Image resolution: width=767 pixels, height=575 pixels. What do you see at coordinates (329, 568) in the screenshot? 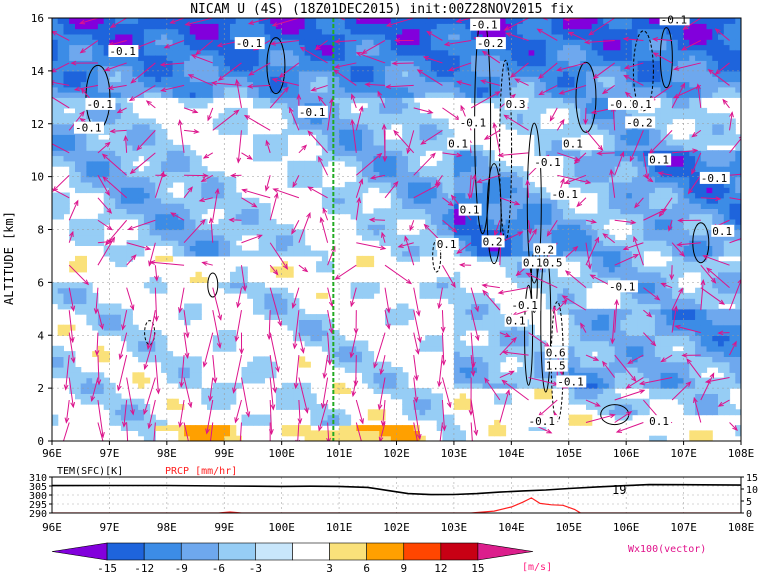
I see `colorbar-tick-label: 3` at bounding box center [329, 568].